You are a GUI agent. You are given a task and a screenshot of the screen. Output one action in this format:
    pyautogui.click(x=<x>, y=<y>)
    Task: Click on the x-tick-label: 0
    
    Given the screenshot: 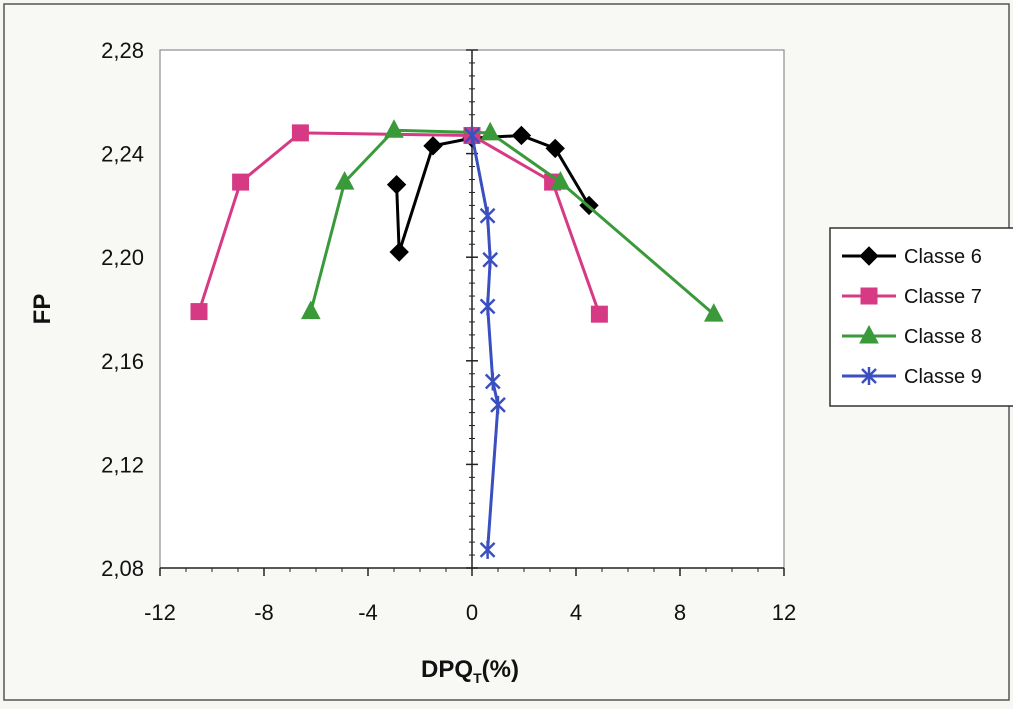 What is the action you would take?
    pyautogui.click(x=472, y=612)
    